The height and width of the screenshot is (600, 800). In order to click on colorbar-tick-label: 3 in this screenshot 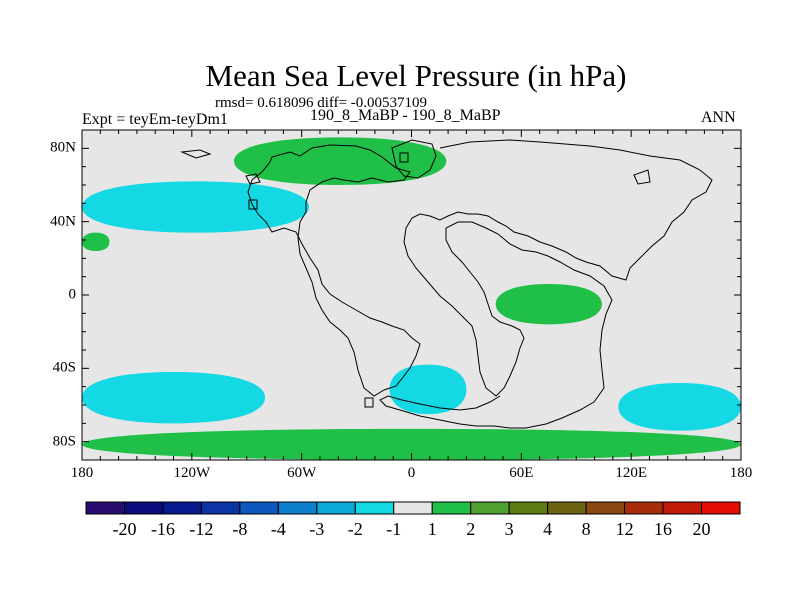, I will do `click(509, 529)`.